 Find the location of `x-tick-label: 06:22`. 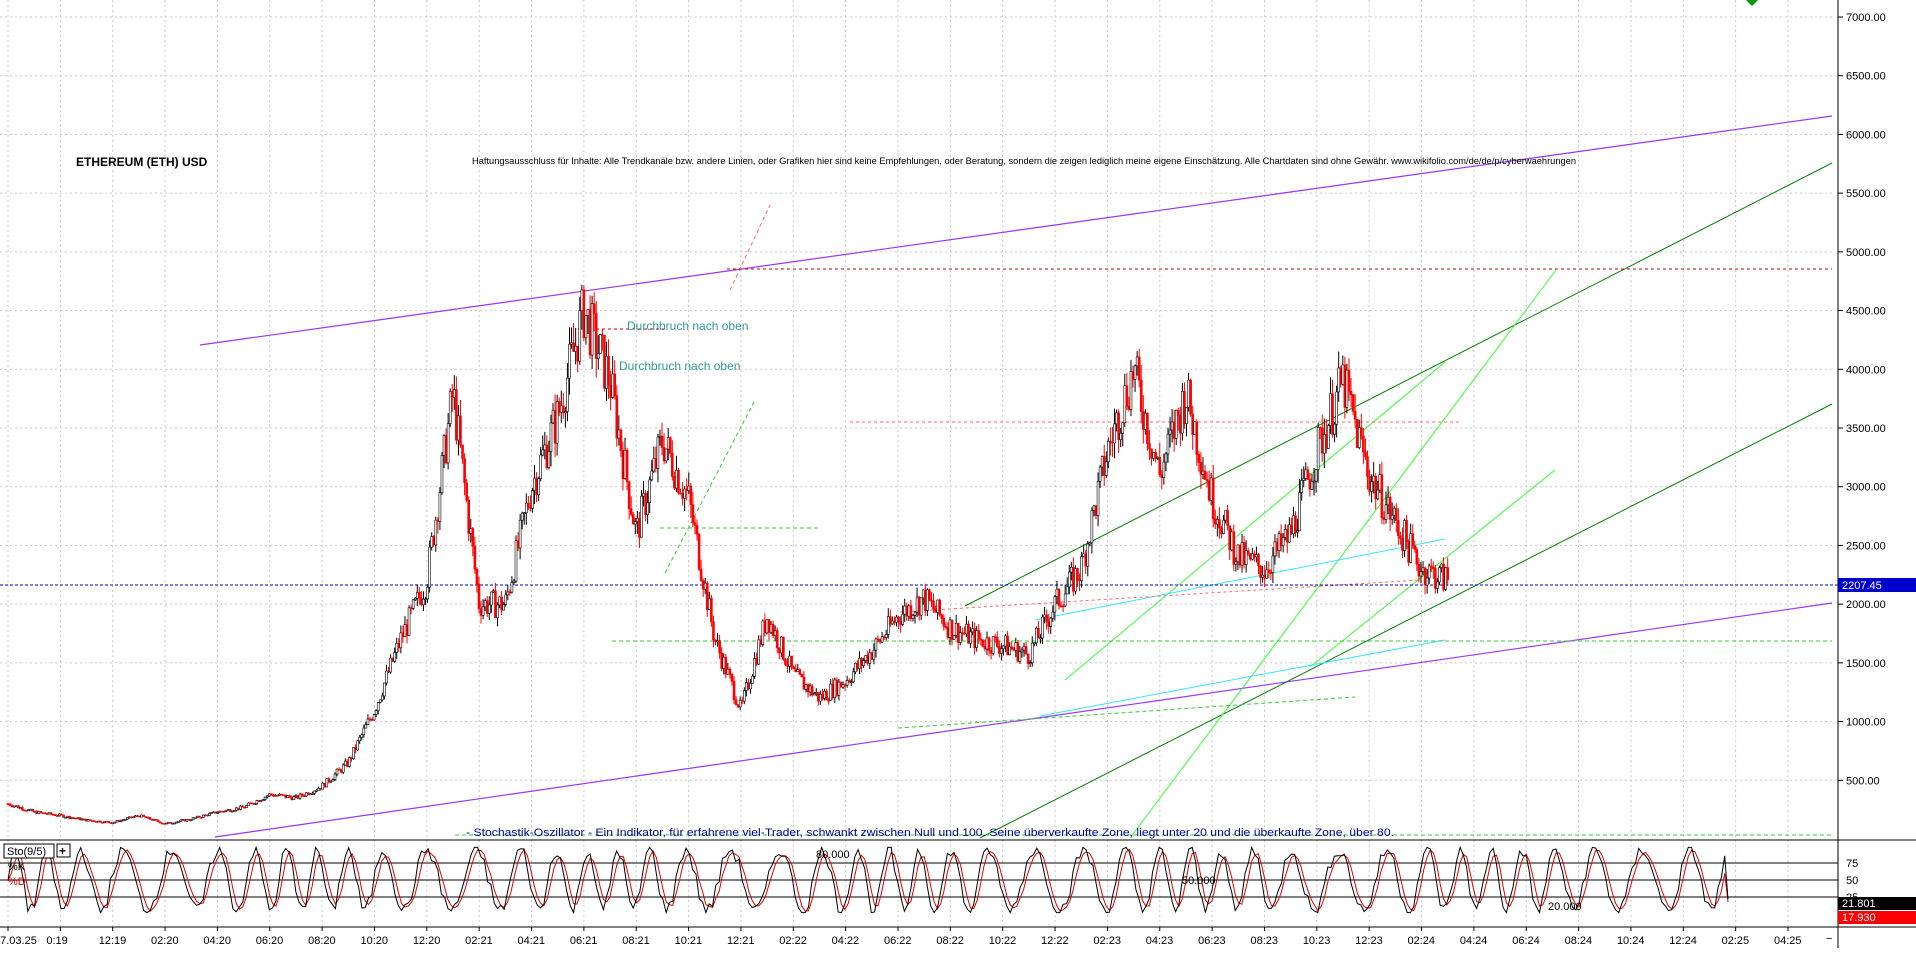

x-tick-label: 06:22 is located at coordinates (898, 941).